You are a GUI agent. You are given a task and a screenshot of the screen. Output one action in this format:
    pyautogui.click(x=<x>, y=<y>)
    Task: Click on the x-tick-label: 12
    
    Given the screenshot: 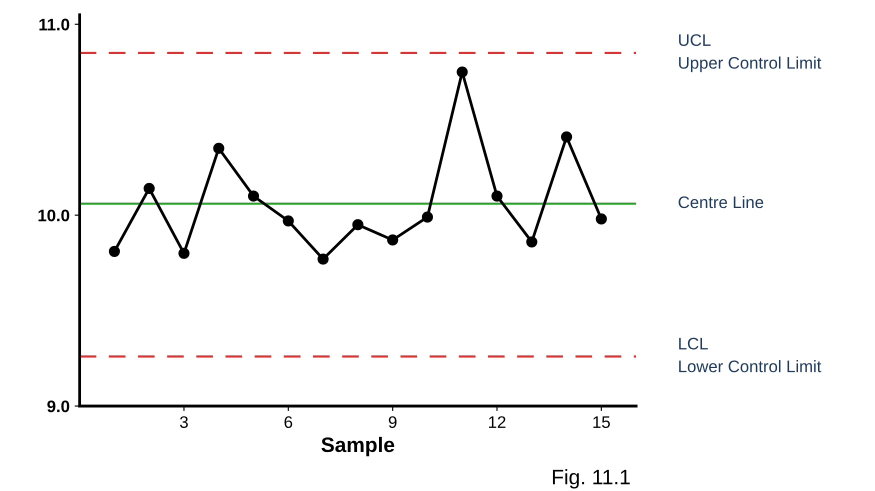 What is the action you would take?
    pyautogui.click(x=497, y=422)
    